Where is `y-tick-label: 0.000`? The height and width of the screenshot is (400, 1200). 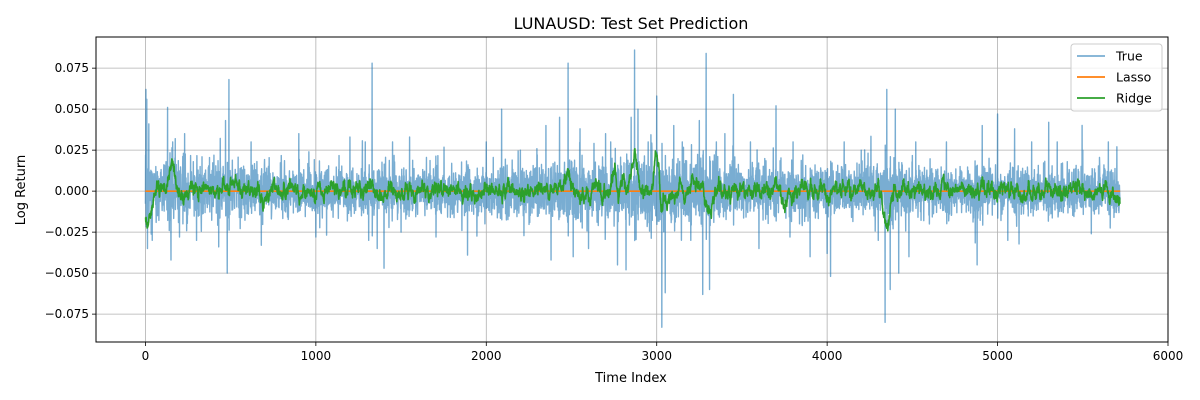 y-tick-label: 0.000 is located at coordinates (72, 191).